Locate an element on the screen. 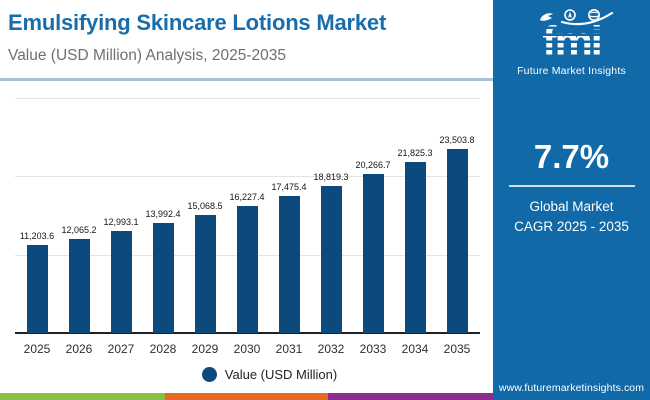 The width and height of the screenshot is (650, 400). bar-slot: 13,992.4 2028 is located at coordinates (163, 227).